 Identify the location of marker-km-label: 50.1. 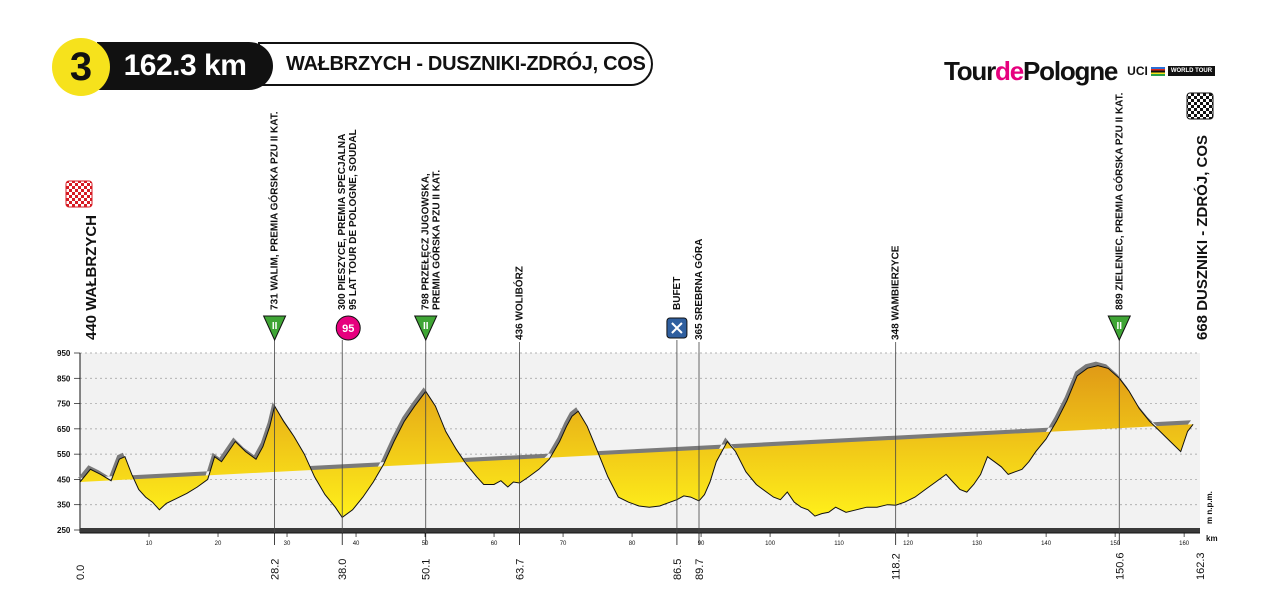
(427, 569).